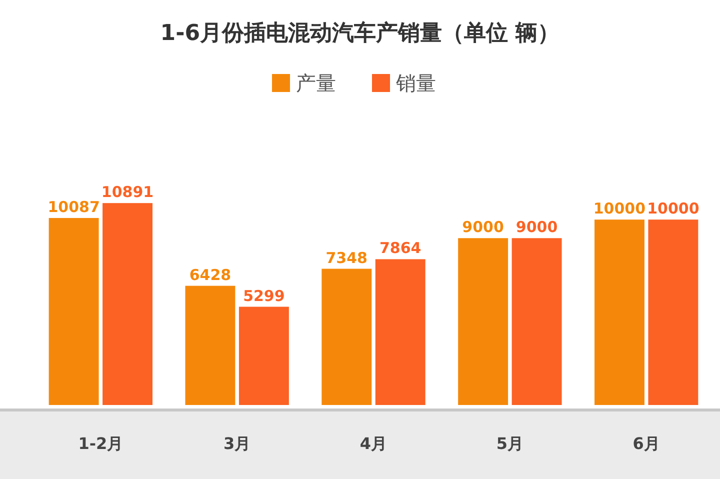  I want to click on chart-title: 1-6月份插电混动汽车产销量（单位 辆）, so click(360, 33).